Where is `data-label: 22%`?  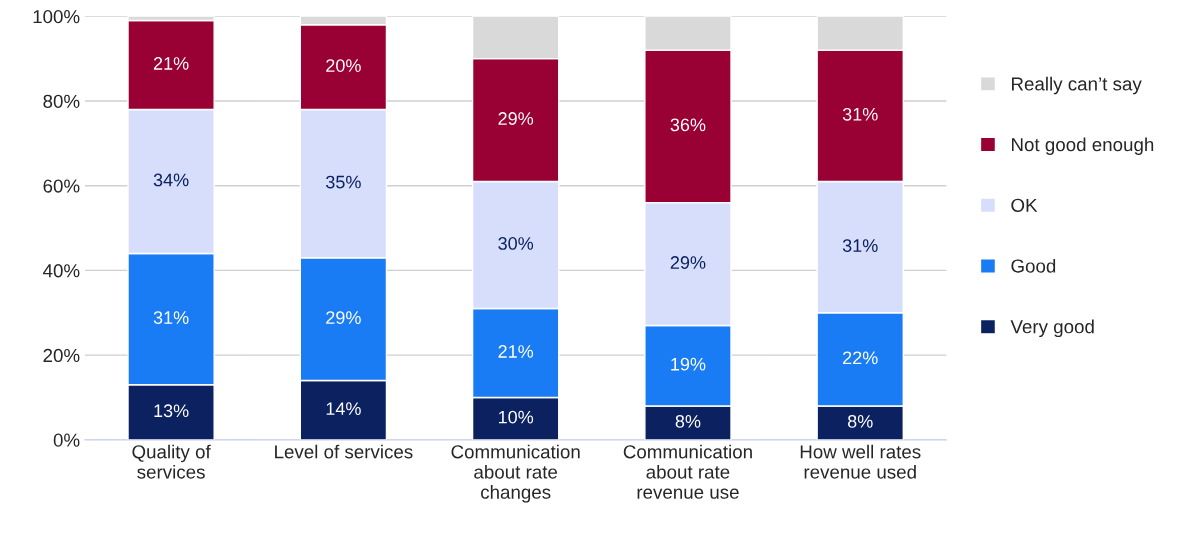 data-label: 22% is located at coordinates (860, 358).